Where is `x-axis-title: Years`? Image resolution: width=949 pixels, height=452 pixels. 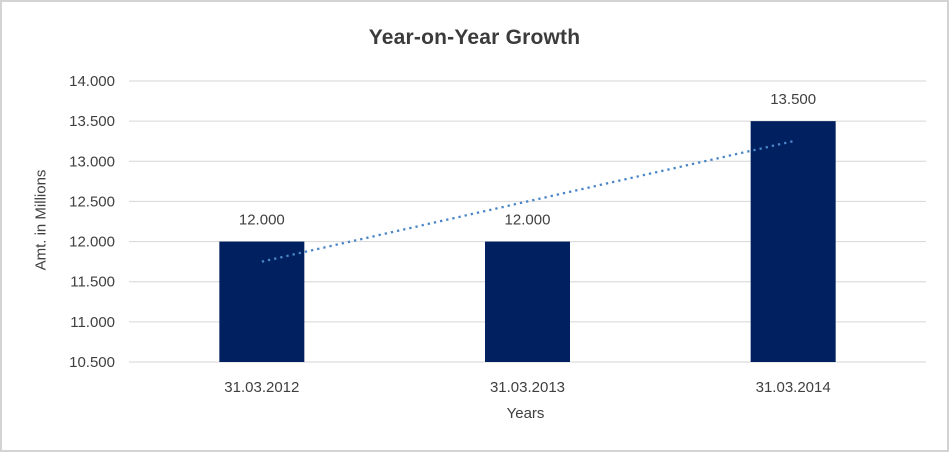
x-axis-title: Years is located at coordinates (525, 413).